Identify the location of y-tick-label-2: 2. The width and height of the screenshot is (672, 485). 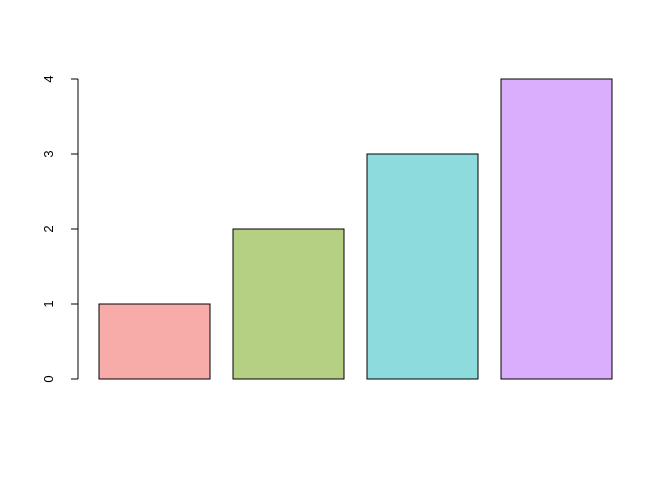
(48, 228).